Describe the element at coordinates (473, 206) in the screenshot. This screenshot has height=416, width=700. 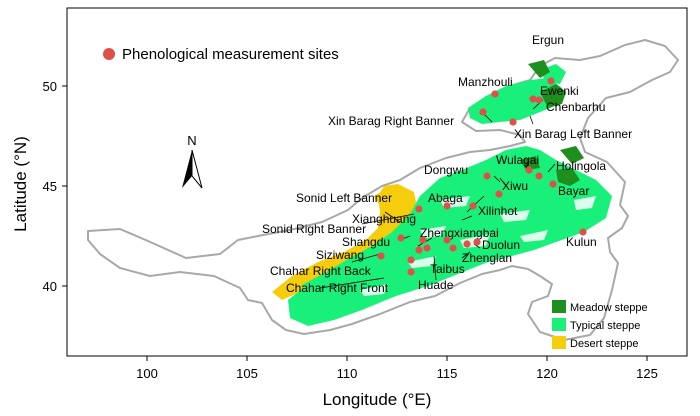
I see `site-marker-xilinhot` at that location.